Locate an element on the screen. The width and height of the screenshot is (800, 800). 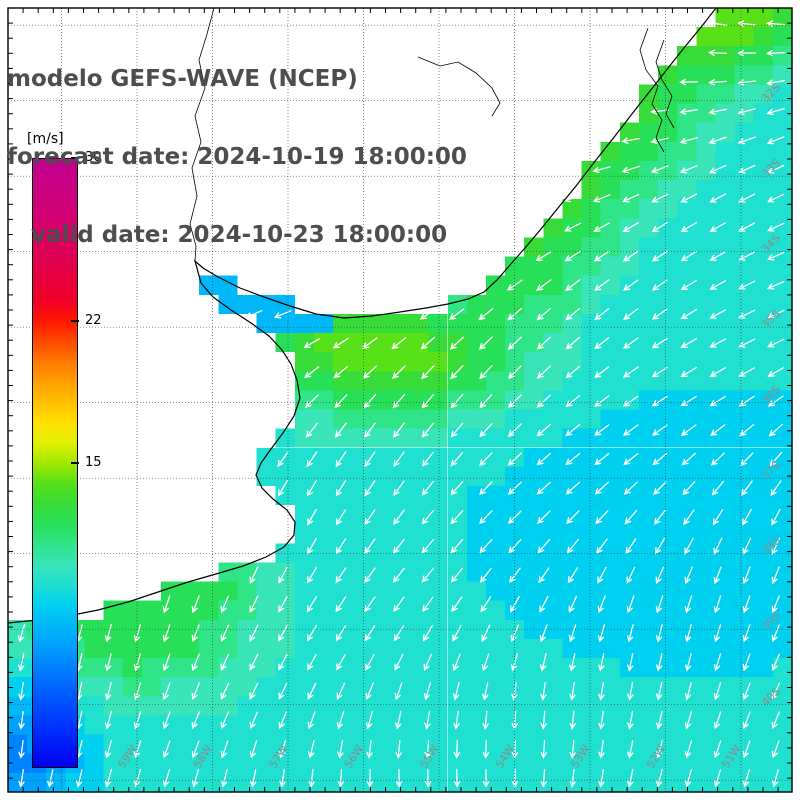
model-title: modelo GEFS-WAVE (NCEP) is located at coordinates (182, 79).